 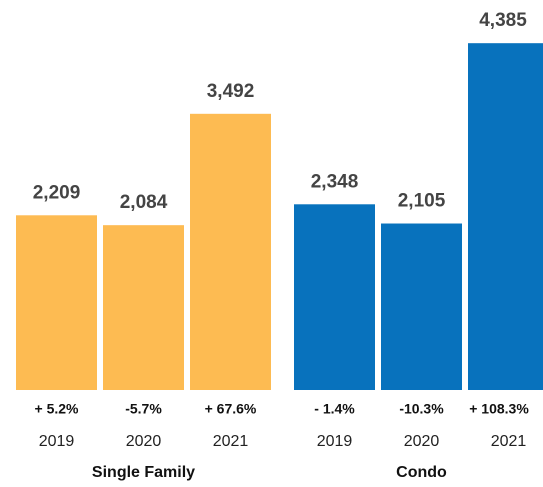 What do you see at coordinates (57, 192) in the screenshot?
I see `value-label: 2,209` at bounding box center [57, 192].